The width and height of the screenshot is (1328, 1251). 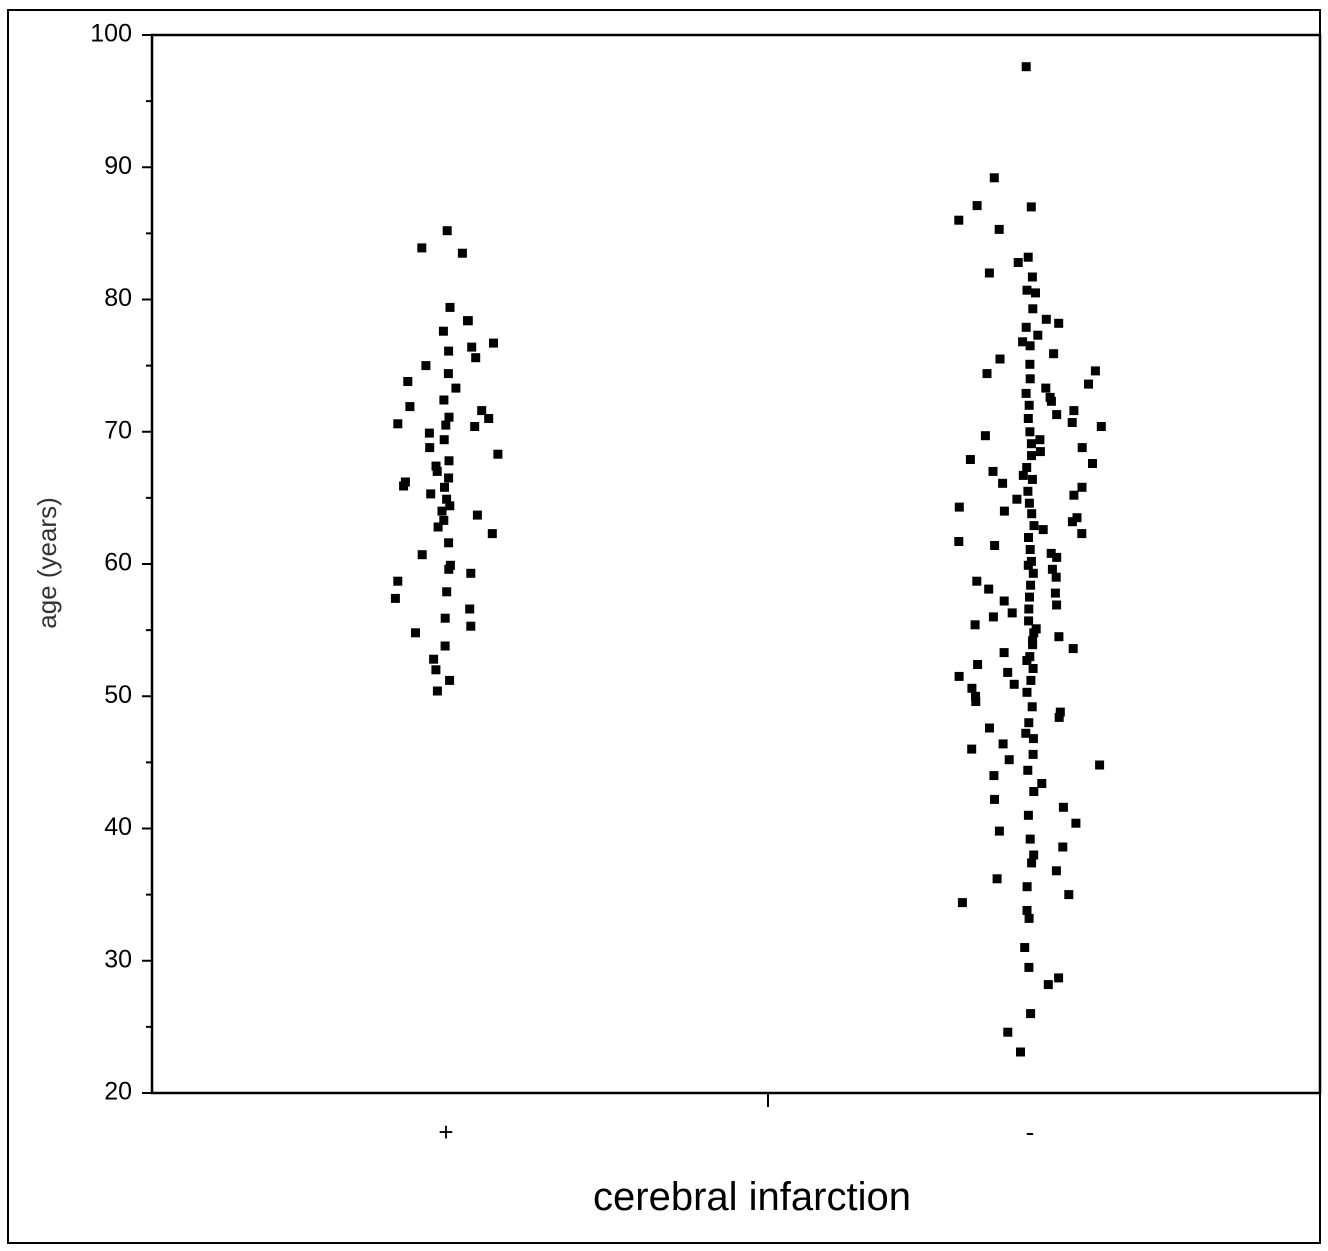 What do you see at coordinates (118, 563) in the screenshot?
I see `y-tick-label: 60` at bounding box center [118, 563].